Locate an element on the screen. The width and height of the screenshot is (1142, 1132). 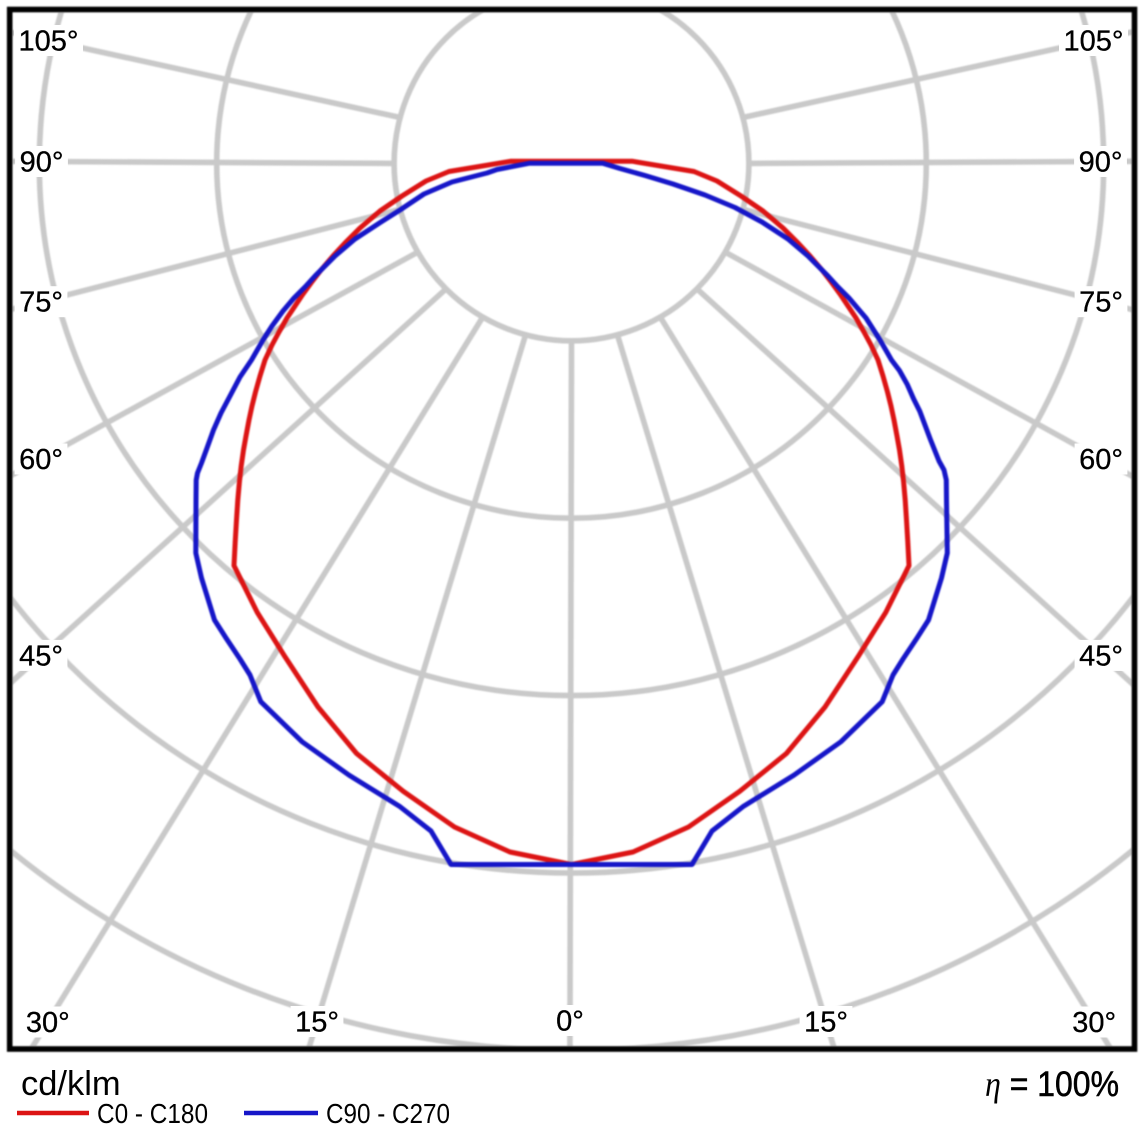
svg-text: C0 - C180 is located at coordinates (152, 1113).